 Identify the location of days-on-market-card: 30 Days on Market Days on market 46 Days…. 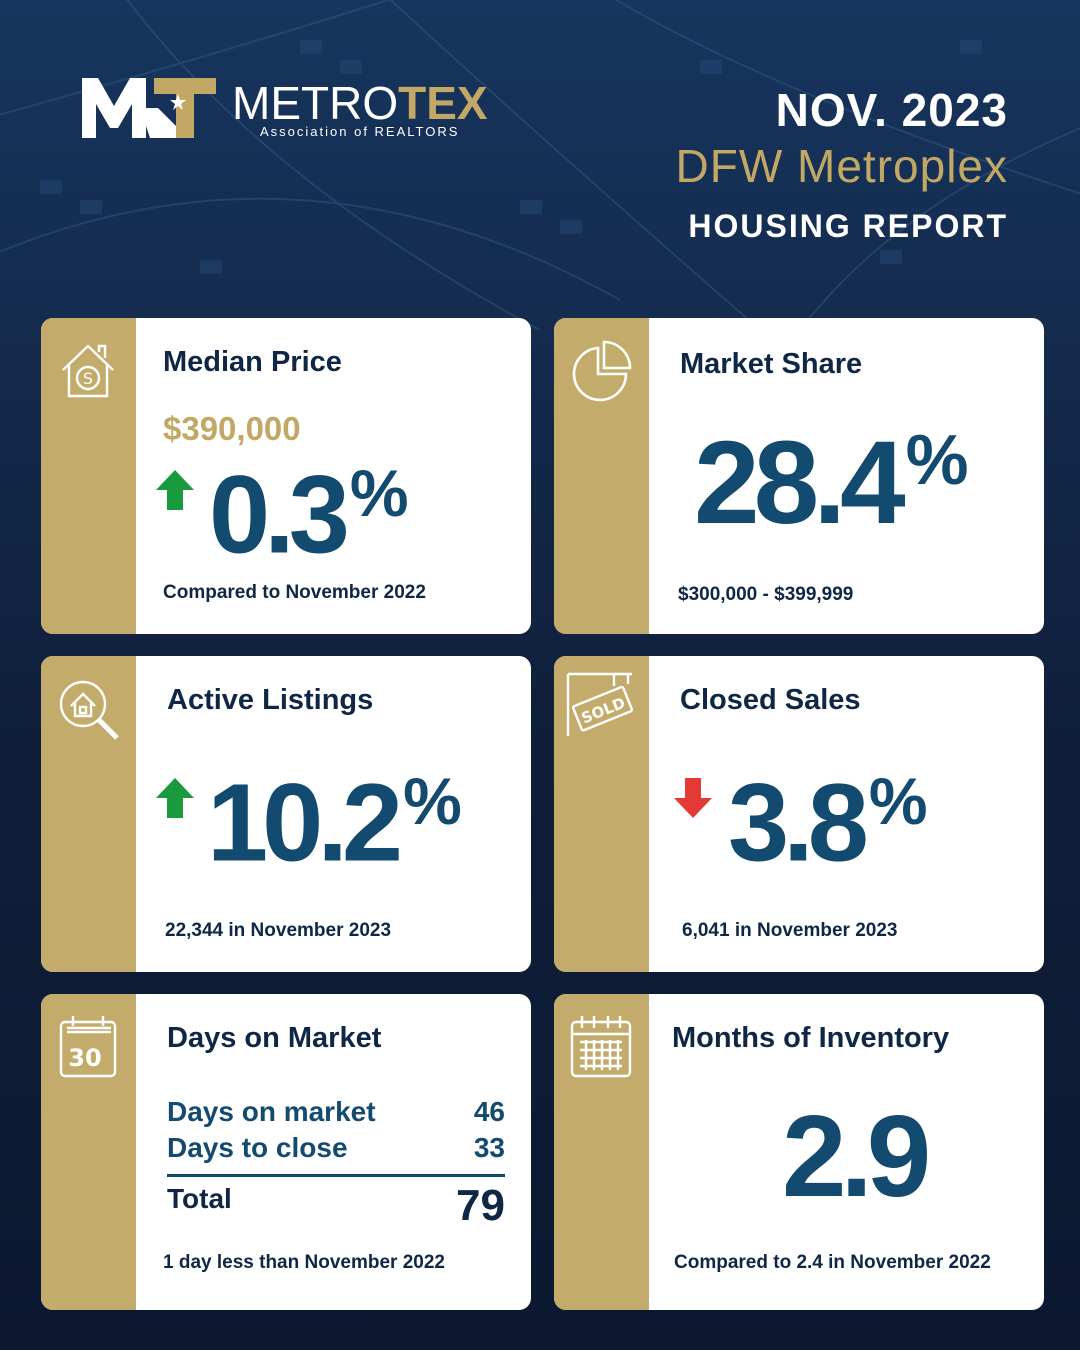
(286, 1152).